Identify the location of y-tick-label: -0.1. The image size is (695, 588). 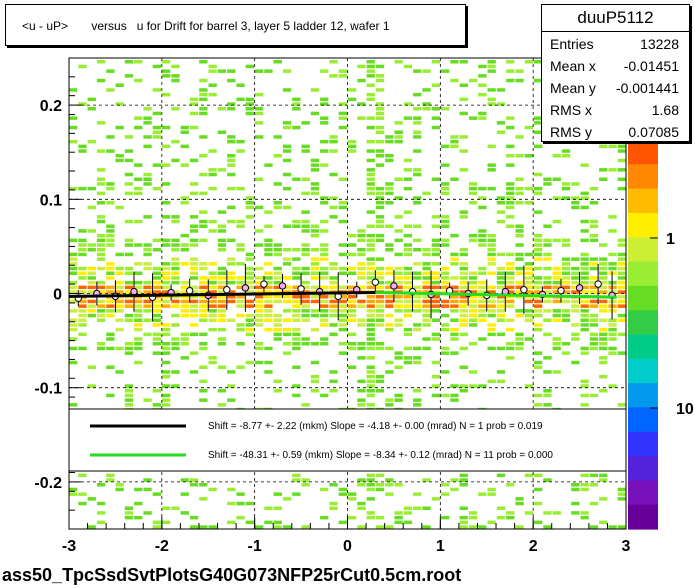
(48, 389).